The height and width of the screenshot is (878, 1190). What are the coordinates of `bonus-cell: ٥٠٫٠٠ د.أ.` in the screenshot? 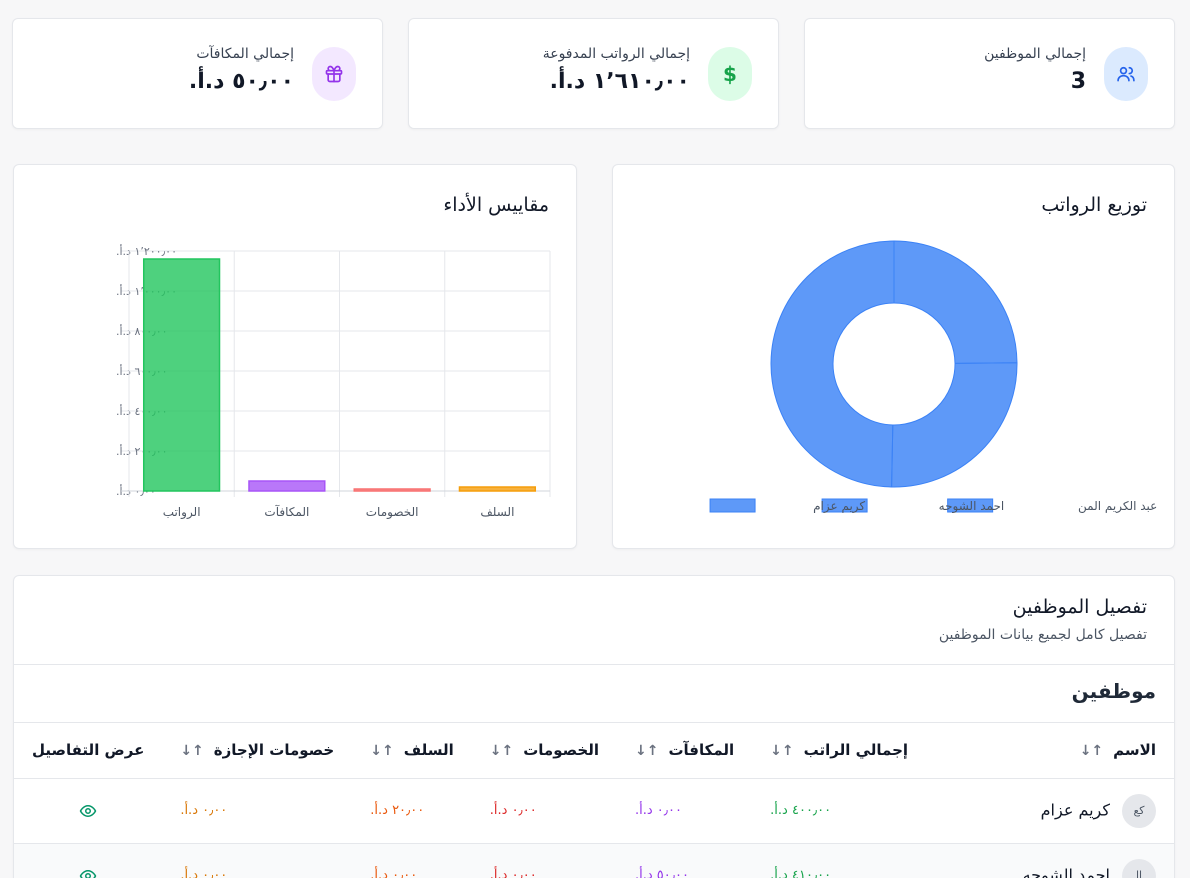 It's located at (684, 860).